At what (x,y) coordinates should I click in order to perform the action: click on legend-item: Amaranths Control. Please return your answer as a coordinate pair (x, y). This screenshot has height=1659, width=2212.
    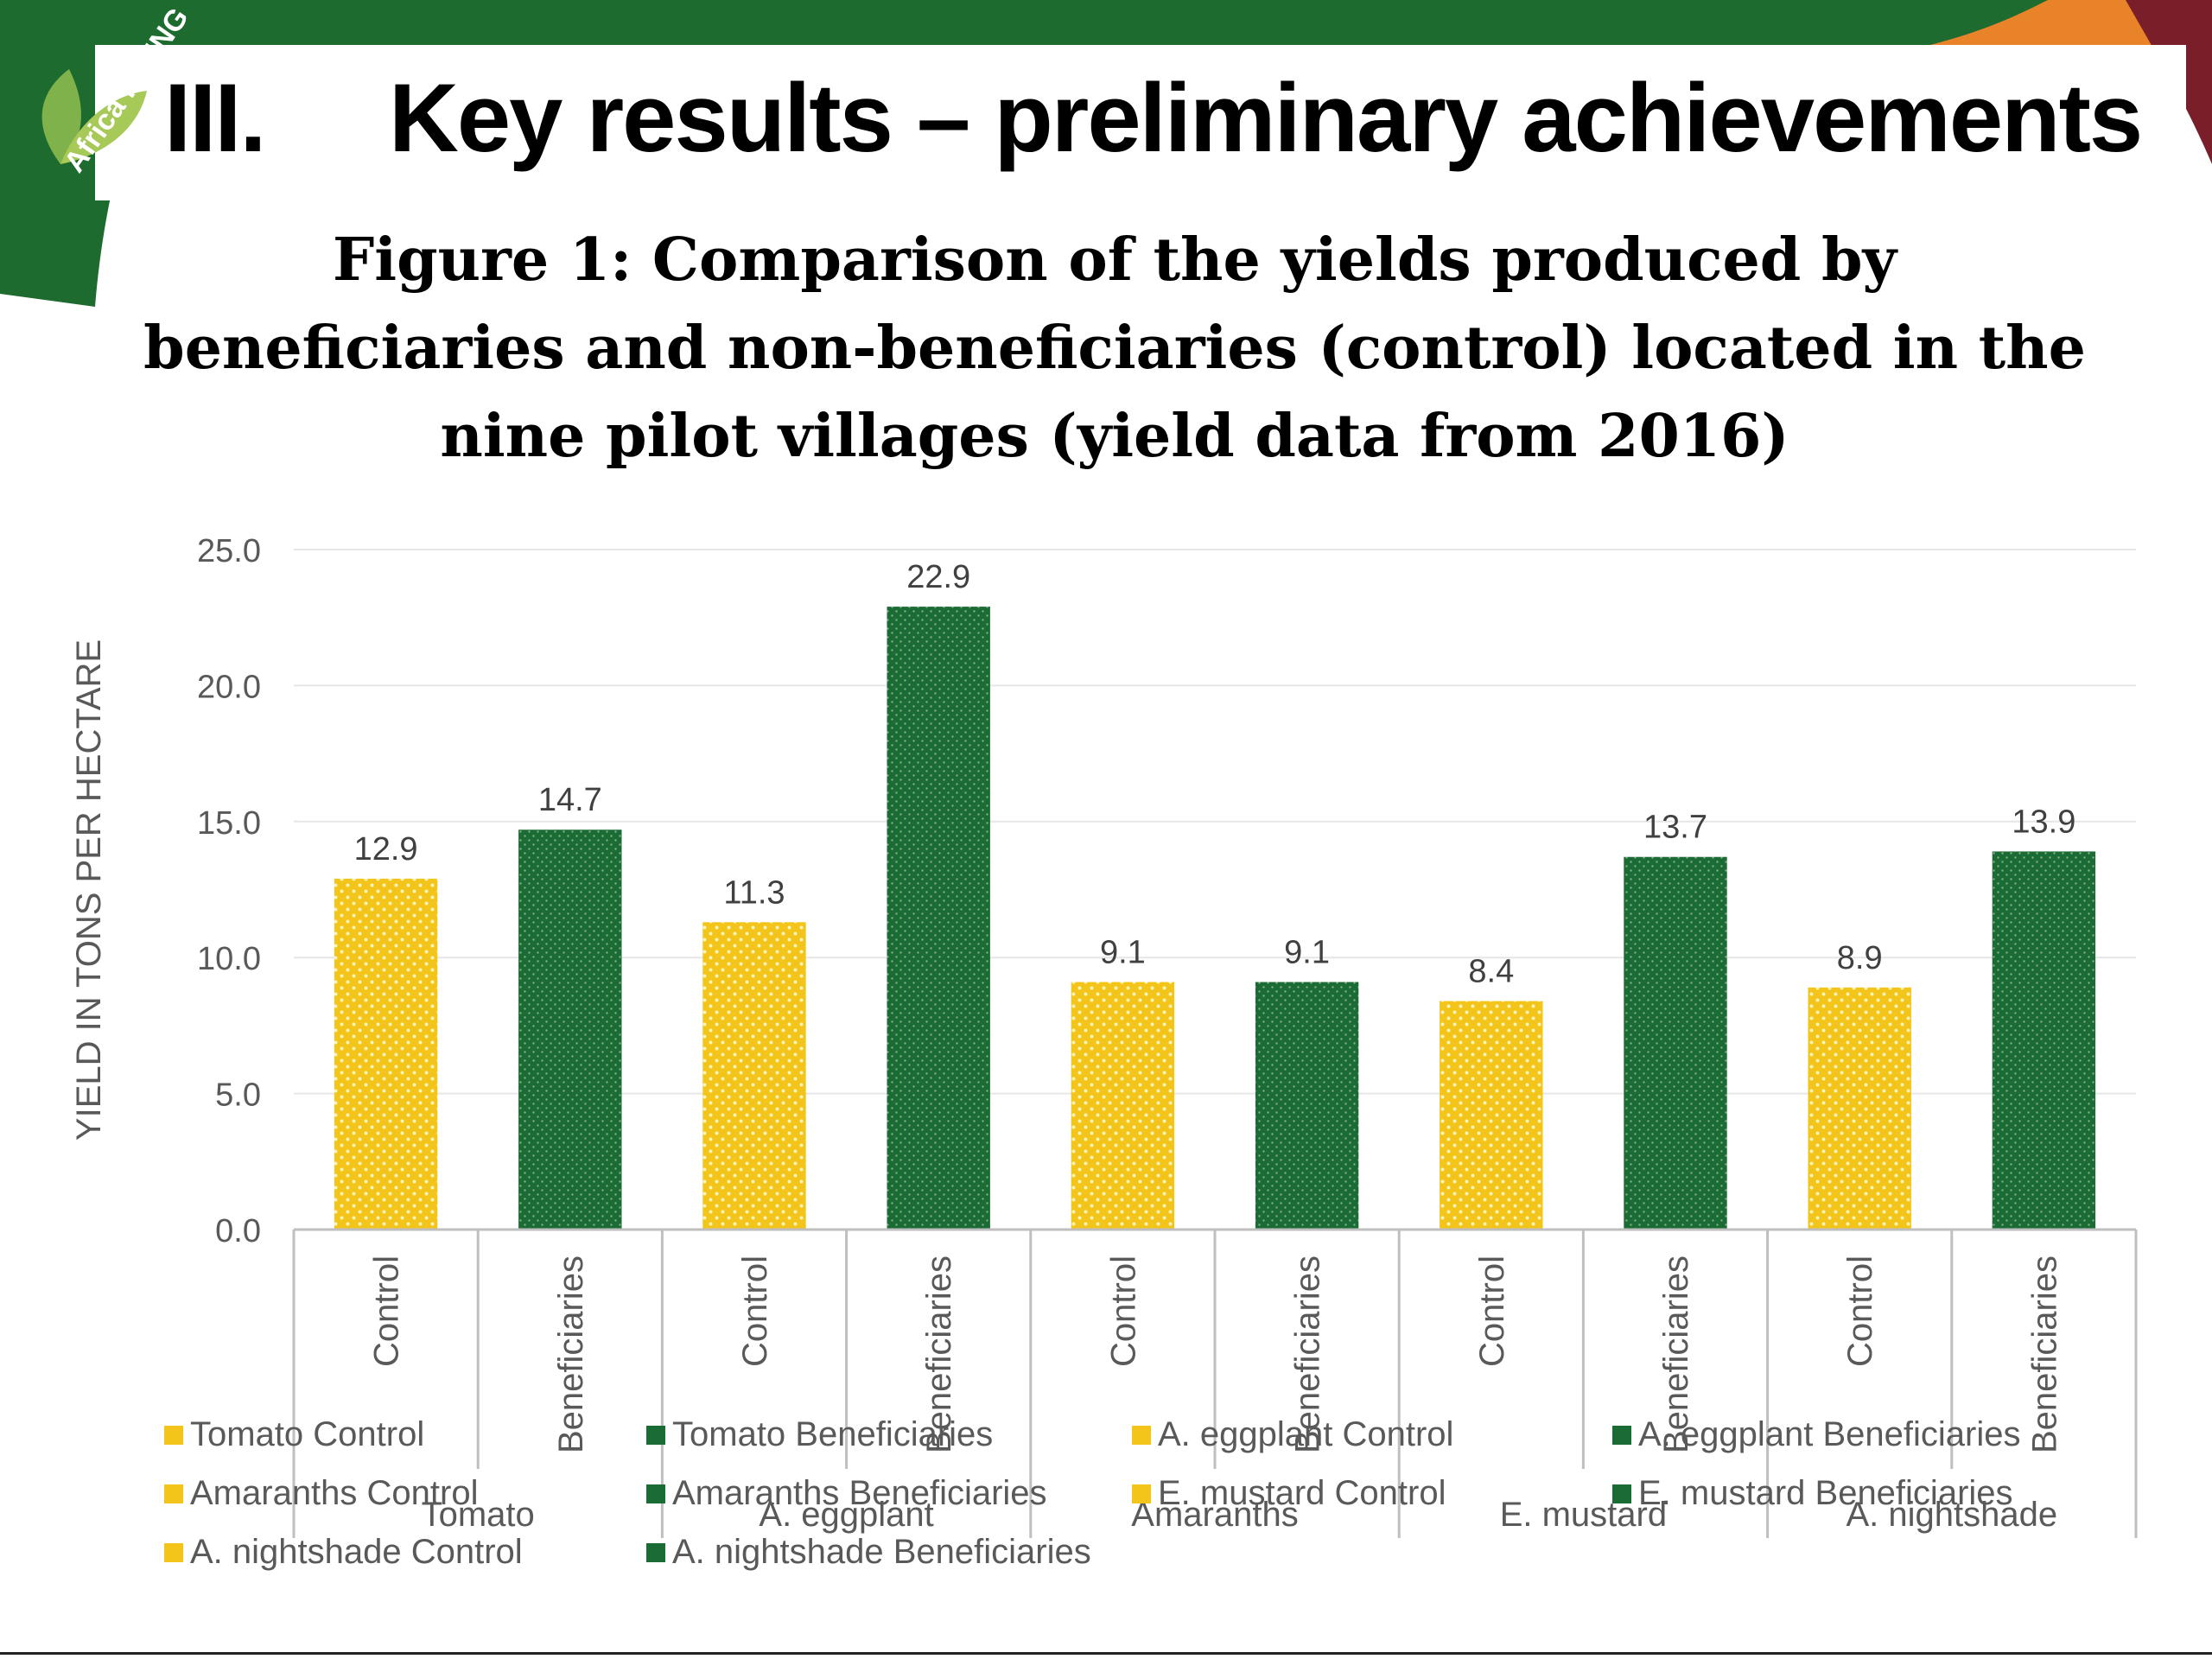
    Looking at the image, I should click on (321, 1493).